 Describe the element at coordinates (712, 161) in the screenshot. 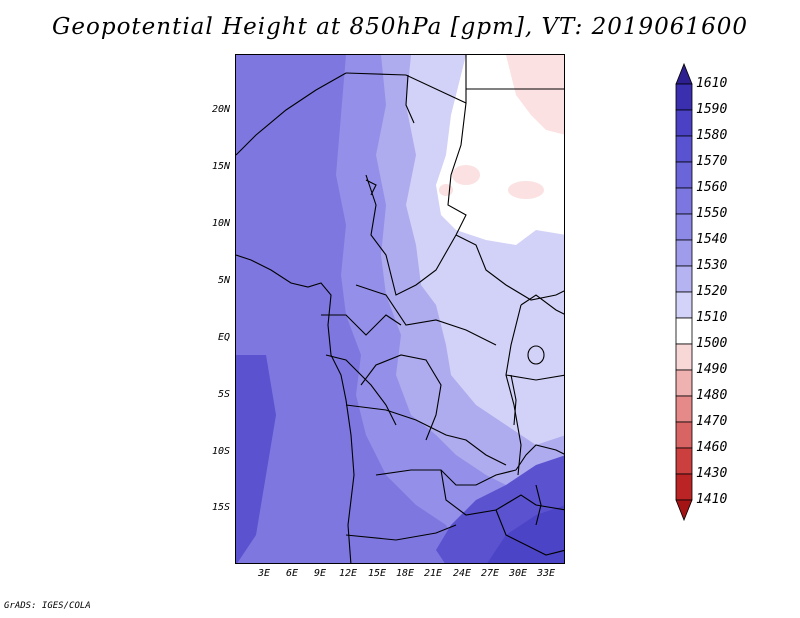

I see `colorbar-label: 1570` at that location.